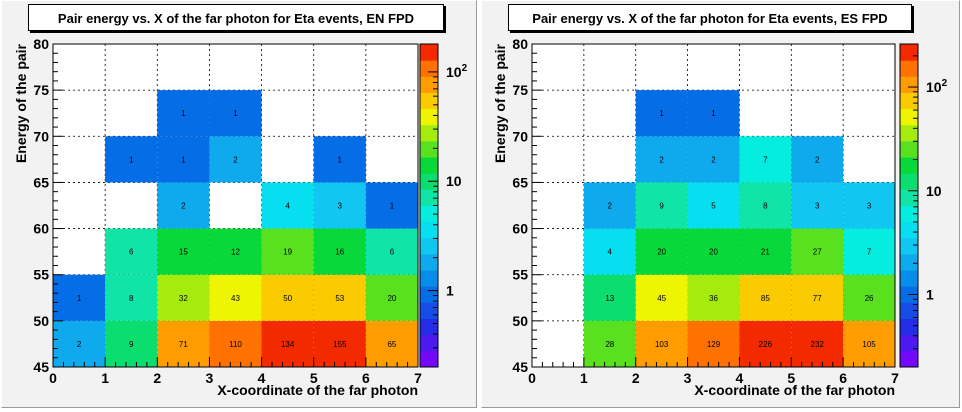  Describe the element at coordinates (183, 252) in the screenshot. I see `cell-value-label: 15` at that location.